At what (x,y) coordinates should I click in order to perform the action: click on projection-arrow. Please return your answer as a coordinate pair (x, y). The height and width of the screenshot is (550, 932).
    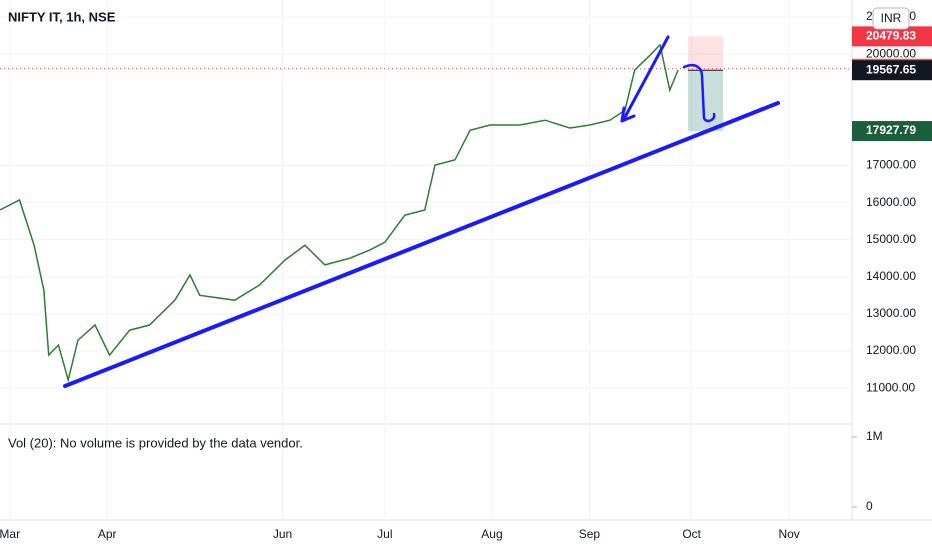
    Looking at the image, I should click on (699, 93).